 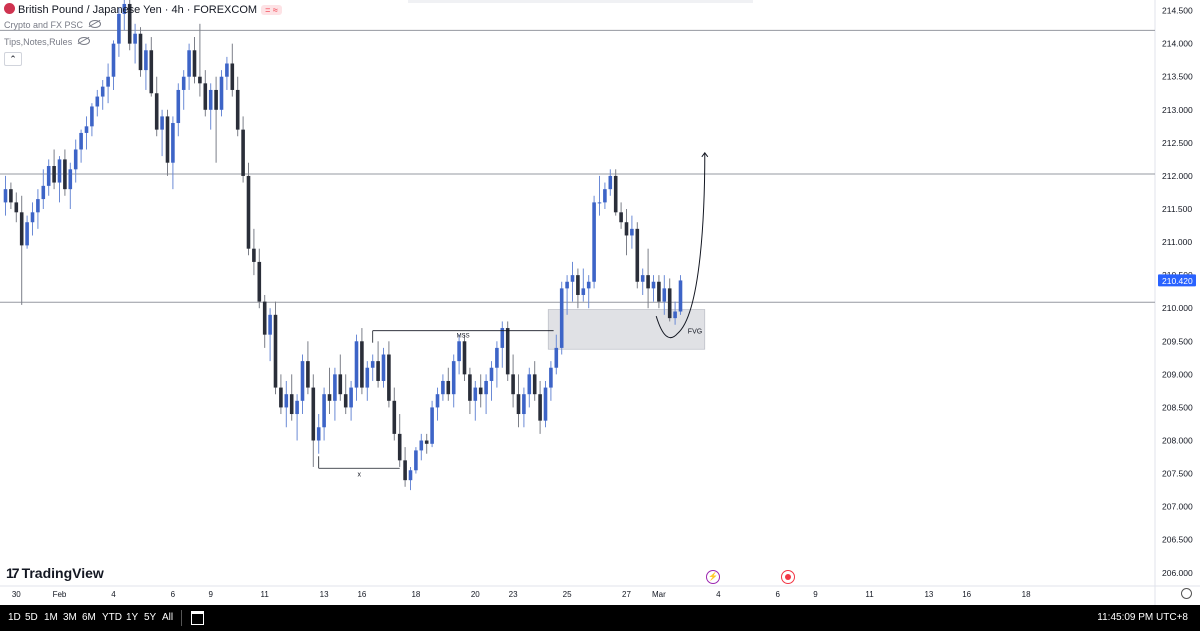 I want to click on time-tick-label: 4, so click(x=718, y=594).